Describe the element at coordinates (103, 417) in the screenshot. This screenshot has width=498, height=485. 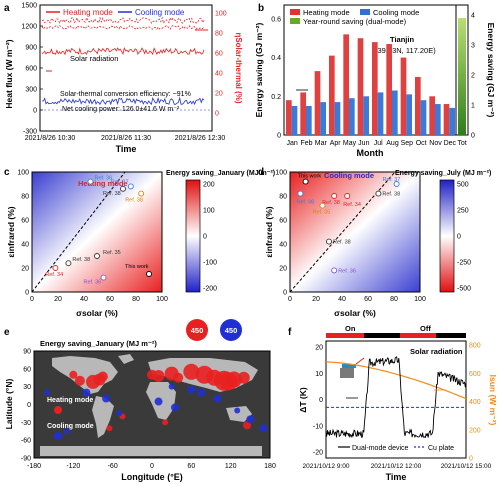
I see `land-south-america` at that location.